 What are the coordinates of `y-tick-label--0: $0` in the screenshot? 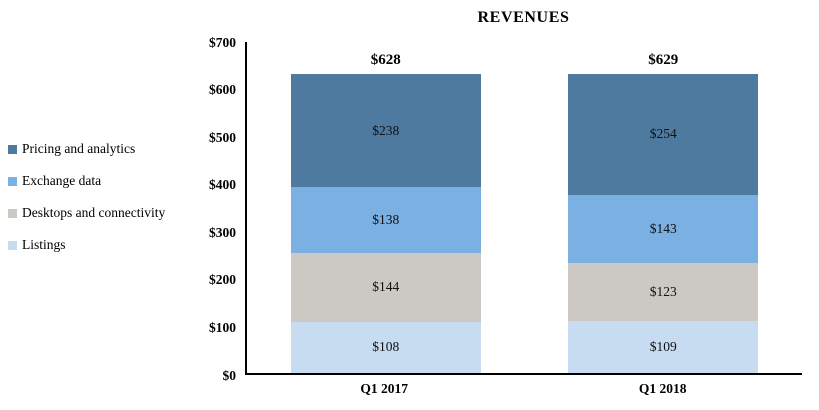 It's located at (229, 375).